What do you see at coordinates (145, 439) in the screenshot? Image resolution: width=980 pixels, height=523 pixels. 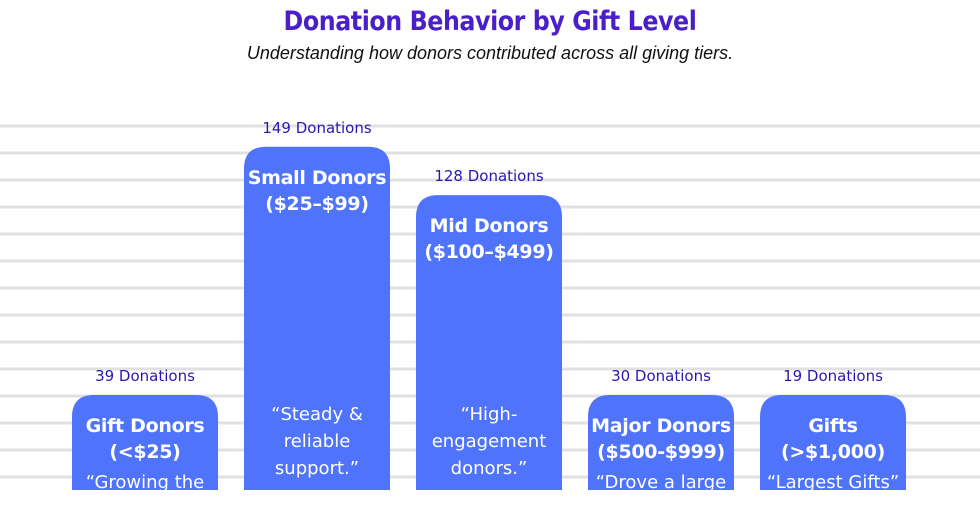 I see `category-label: Gift Donors (<$25)` at bounding box center [145, 439].